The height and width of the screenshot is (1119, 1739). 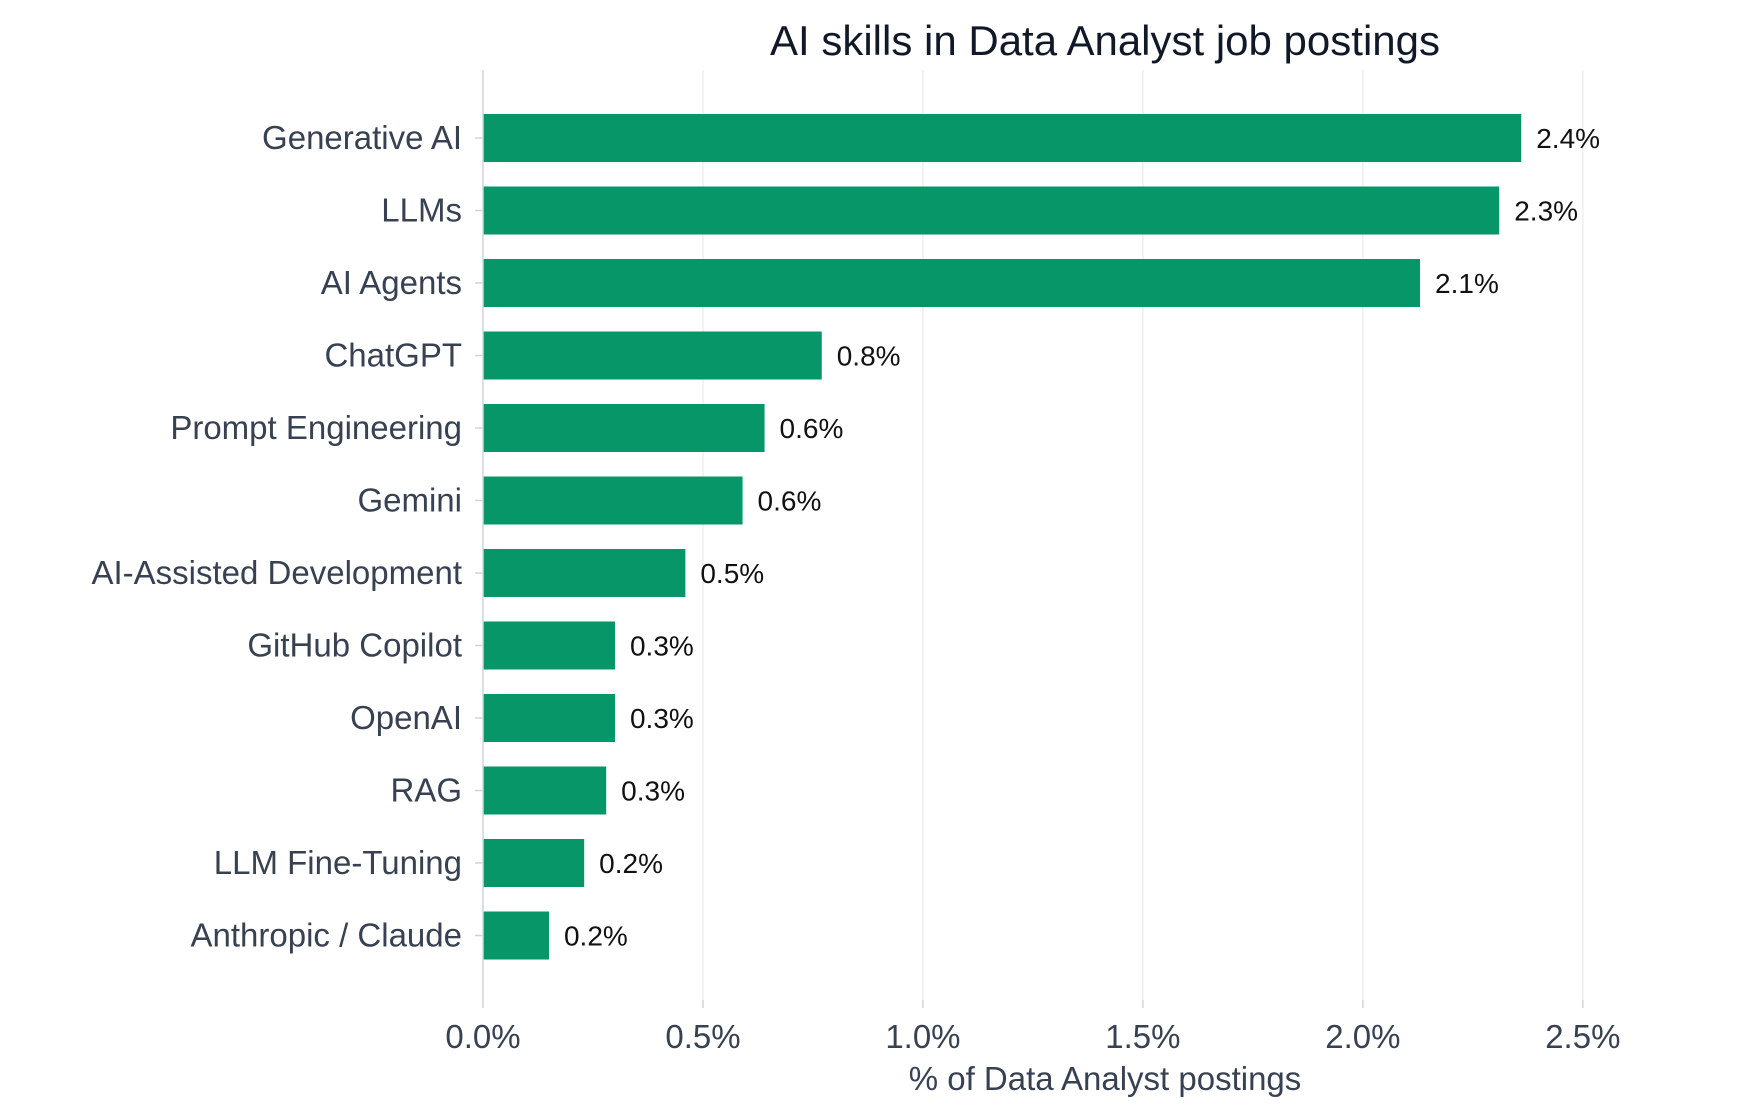 I want to click on data-label: 0.8%, so click(x=869, y=356).